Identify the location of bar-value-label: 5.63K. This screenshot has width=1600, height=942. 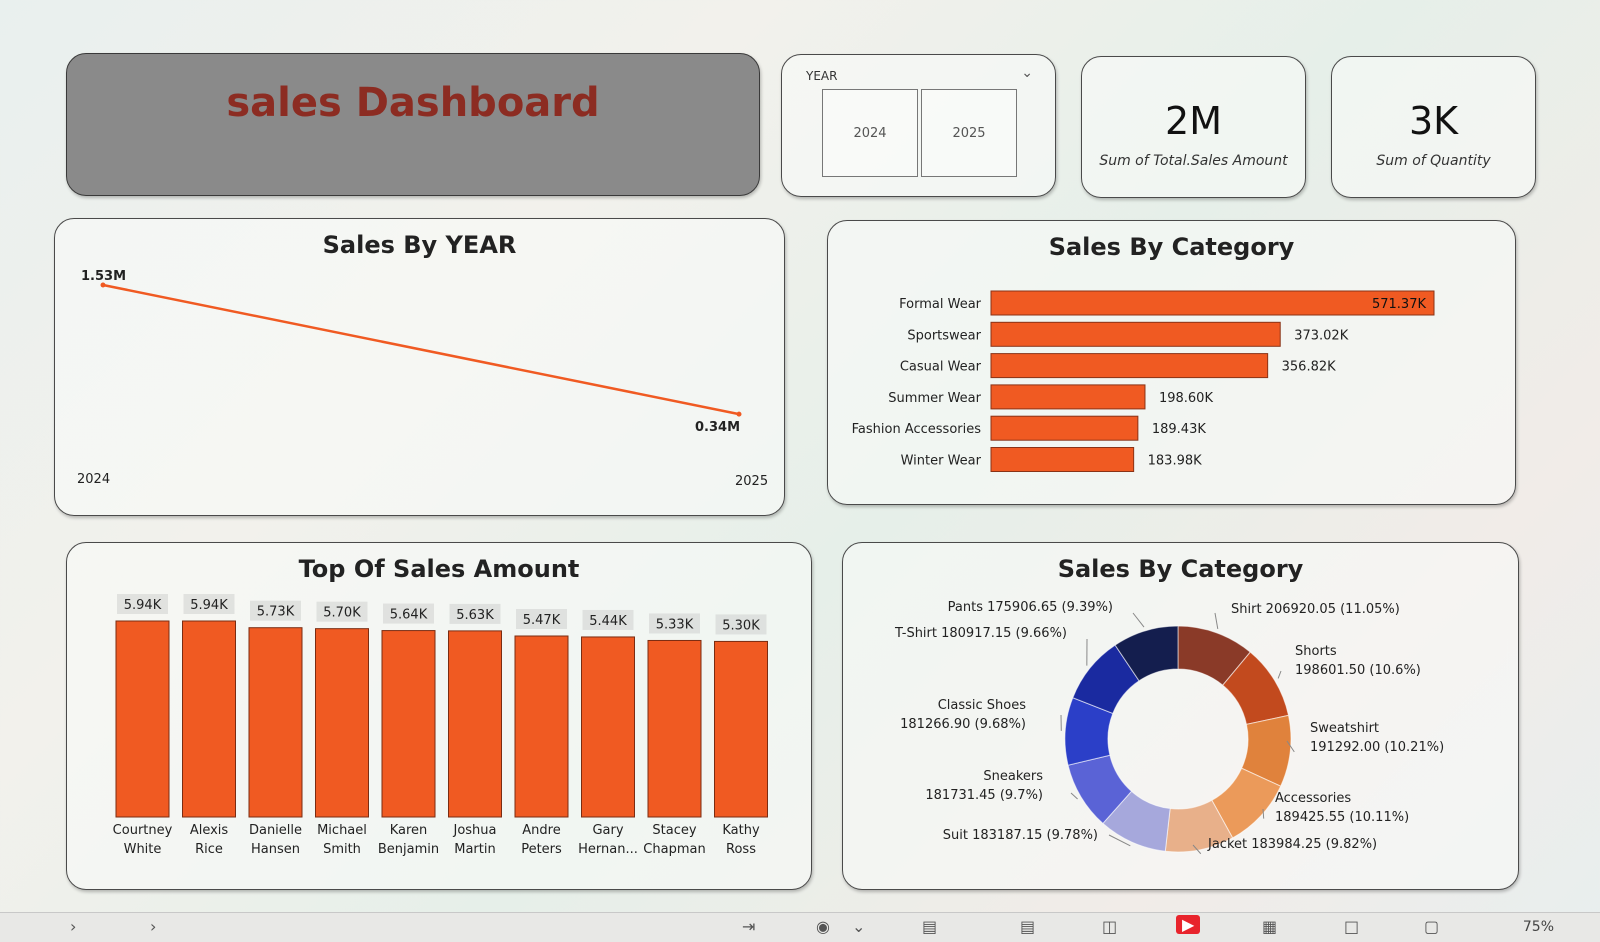
(475, 615).